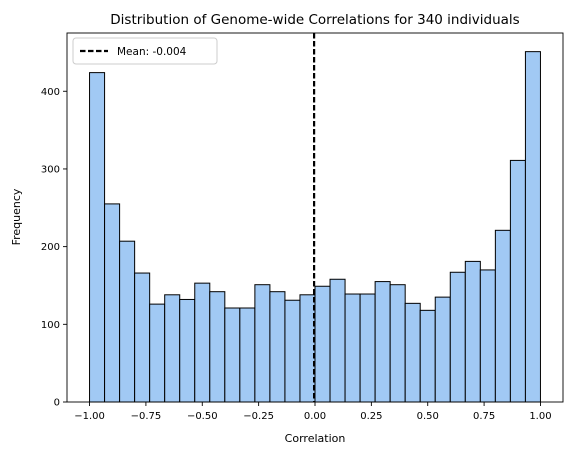 The width and height of the screenshot is (575, 455). What do you see at coordinates (89, 416) in the screenshot?
I see `x-tick-label: −1.00` at bounding box center [89, 416].